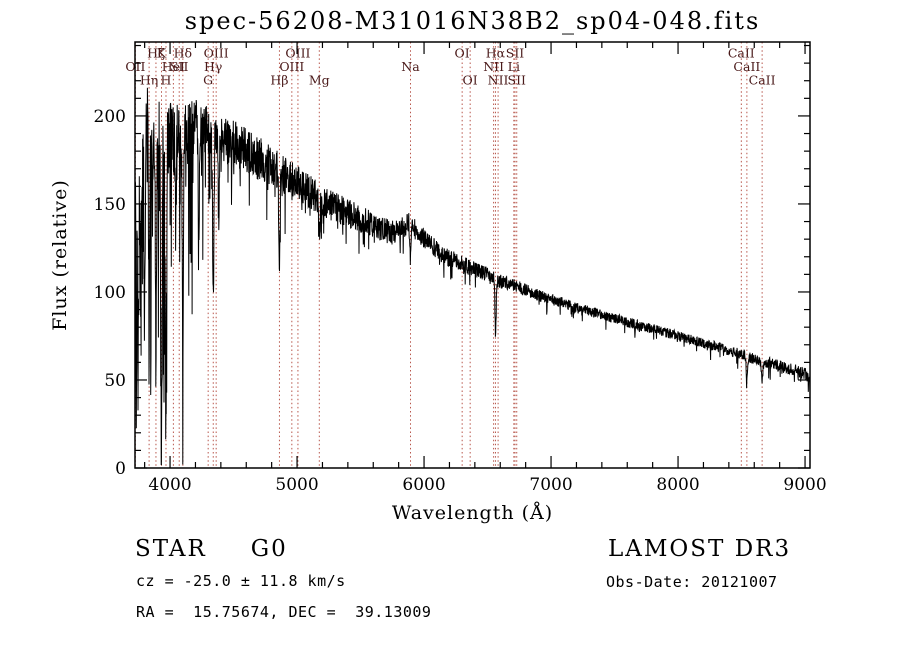 The width and height of the screenshot is (900, 649). Describe the element at coordinates (120, 469) in the screenshot. I see `y-tick-label: 0` at that location.